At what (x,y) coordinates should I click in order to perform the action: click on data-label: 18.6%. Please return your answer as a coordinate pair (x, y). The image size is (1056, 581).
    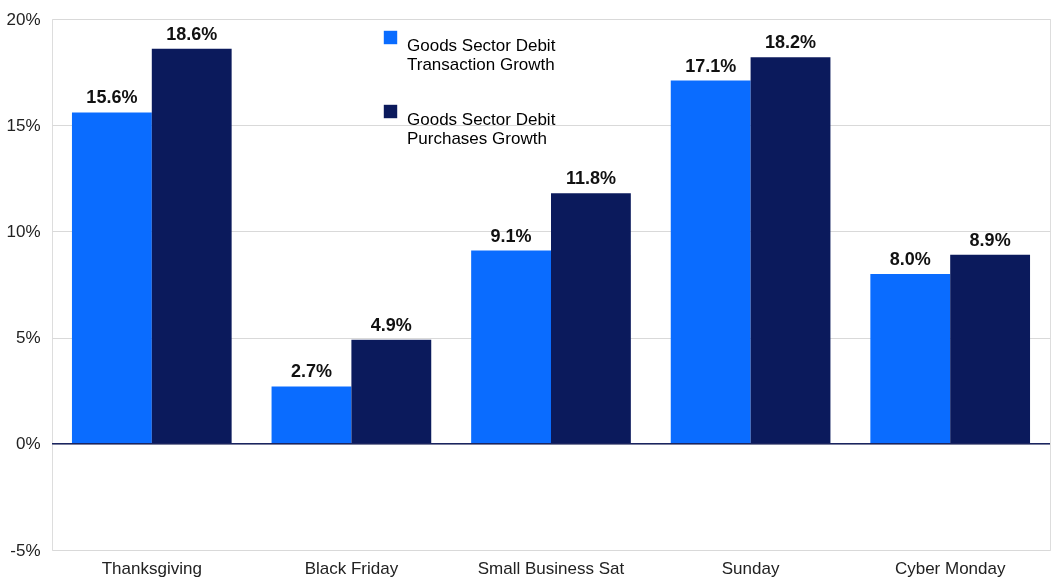
    Looking at the image, I should click on (192, 33).